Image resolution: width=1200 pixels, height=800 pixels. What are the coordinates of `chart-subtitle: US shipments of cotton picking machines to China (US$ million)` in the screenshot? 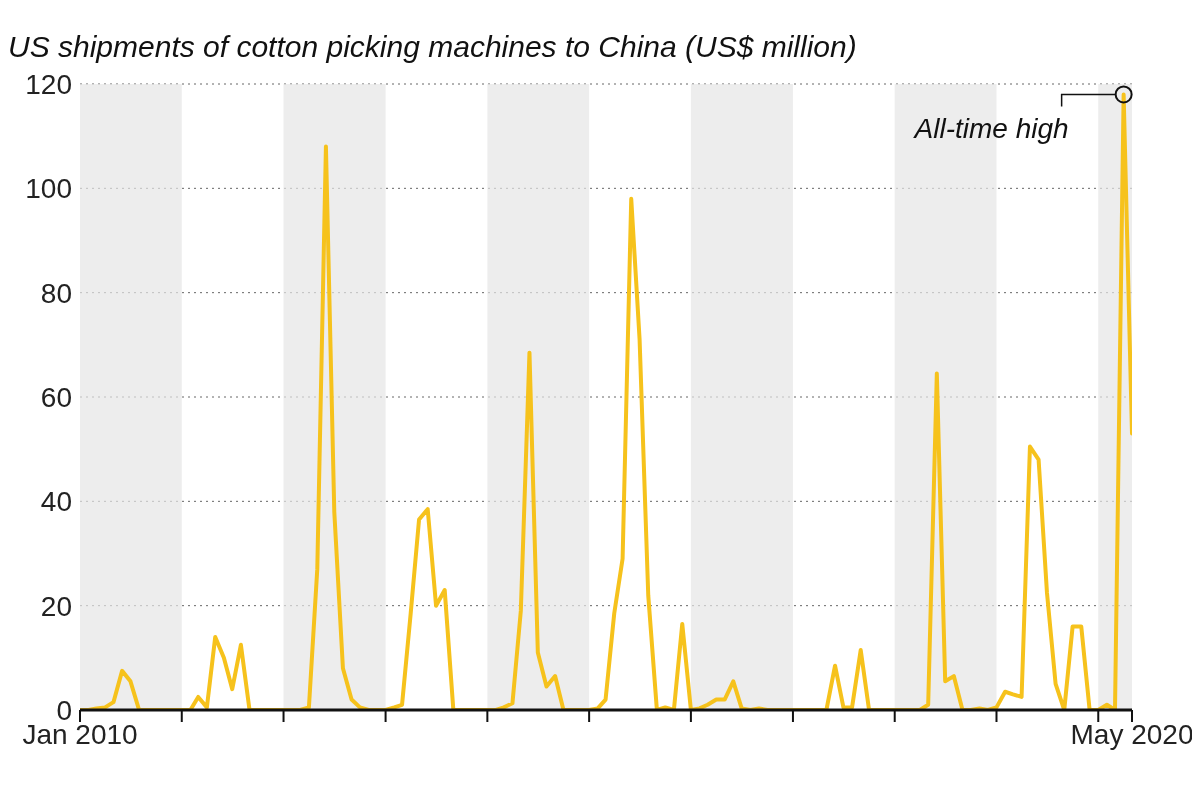 It's located at (433, 47).